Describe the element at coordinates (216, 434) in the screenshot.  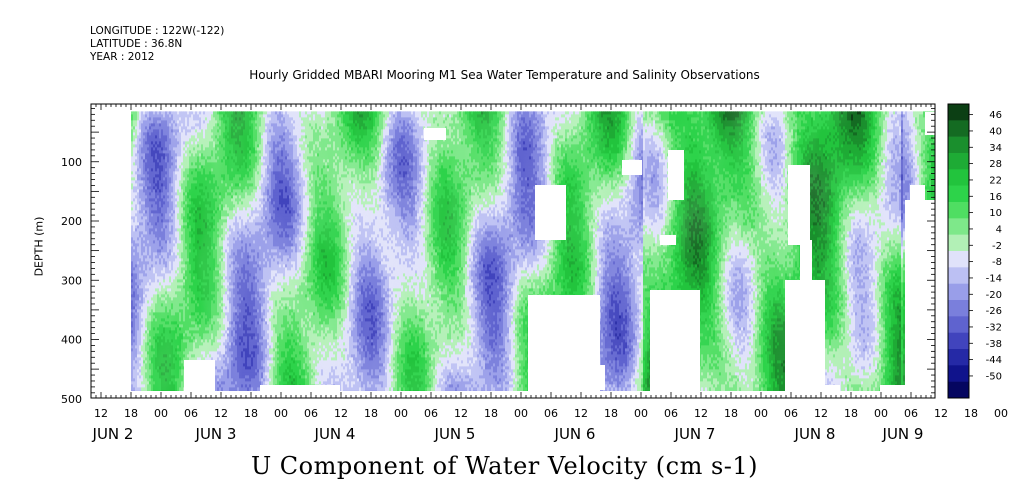
I see `x-day-label: JUN 3` at that location.